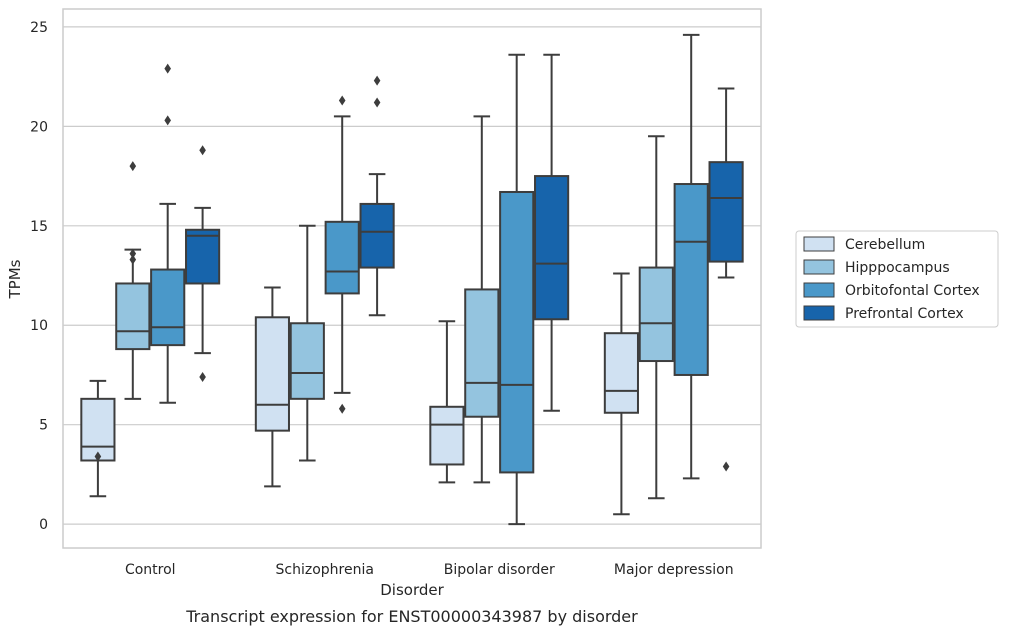 Image resolution: width=1009 pixels, height=634 pixels. I want to click on x-tick-label: Schizophrenia, so click(325, 570).